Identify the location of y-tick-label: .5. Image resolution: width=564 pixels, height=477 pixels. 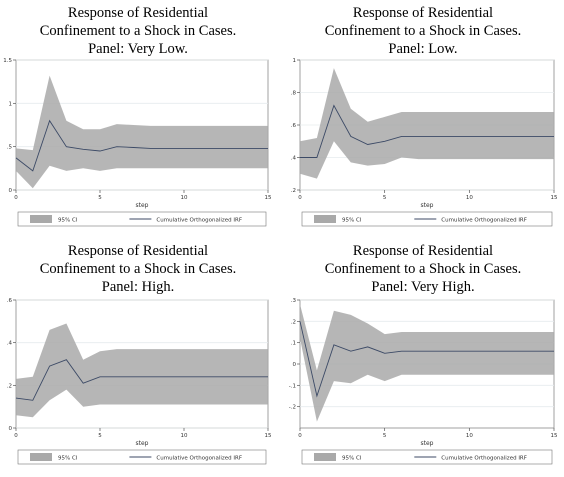
(10, 148).